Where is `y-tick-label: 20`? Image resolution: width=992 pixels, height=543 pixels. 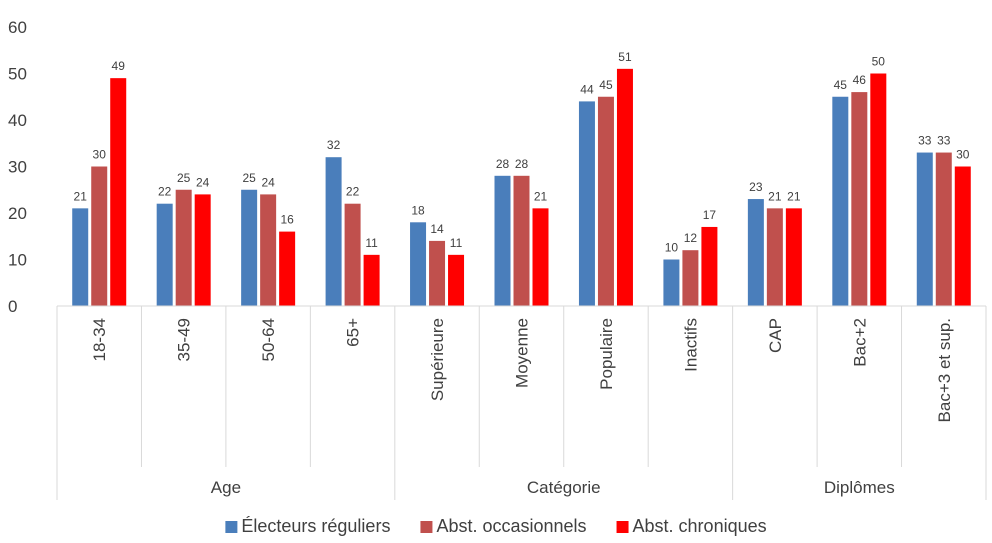 y-tick-label: 20 is located at coordinates (17, 213).